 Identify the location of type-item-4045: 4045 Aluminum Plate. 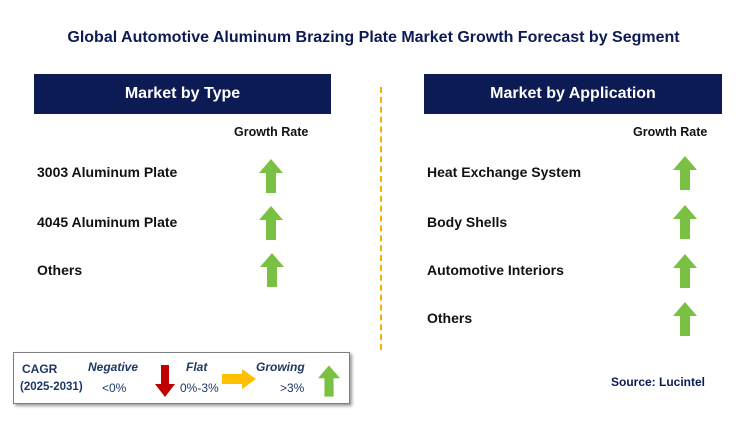
(107, 222).